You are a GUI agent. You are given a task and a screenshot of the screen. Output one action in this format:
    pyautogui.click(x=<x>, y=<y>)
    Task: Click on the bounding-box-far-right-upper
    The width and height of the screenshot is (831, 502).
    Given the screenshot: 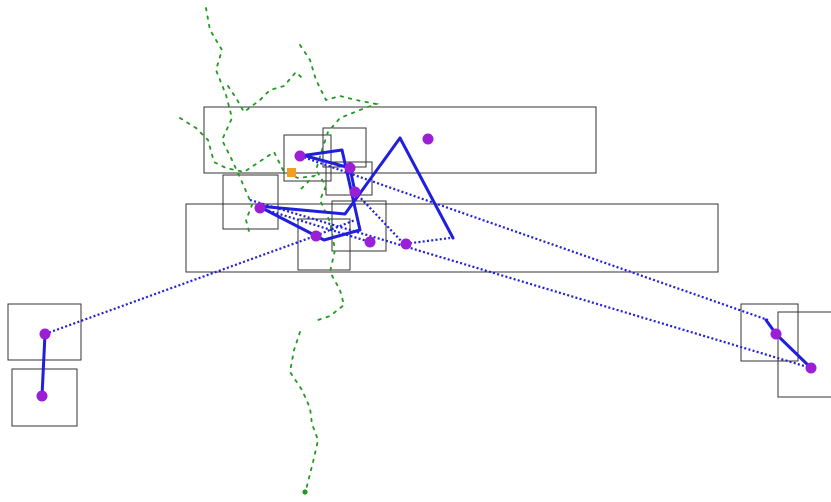 What is the action you would take?
    pyautogui.click(x=769, y=332)
    